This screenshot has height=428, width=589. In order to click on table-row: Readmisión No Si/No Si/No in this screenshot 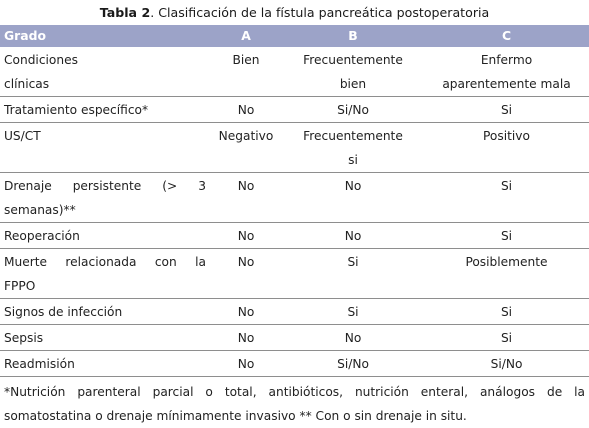, I will do `click(294, 363)`.